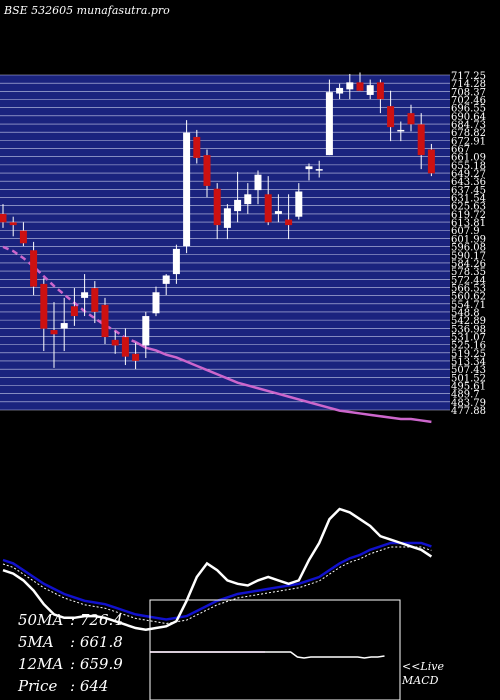  I want to click on price-tick-label: 619.72, so click(468, 215).